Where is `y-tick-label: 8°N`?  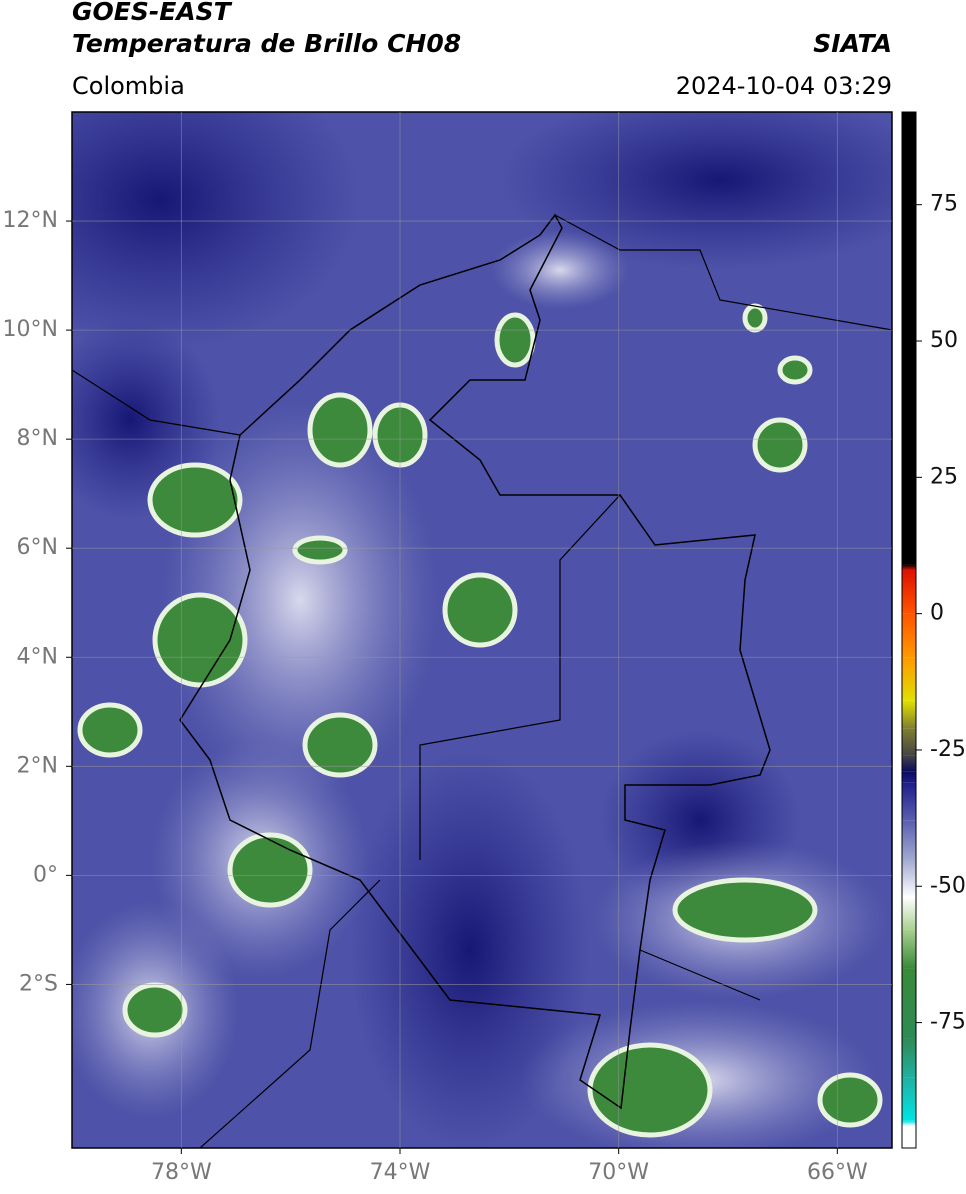
y-tick-label: 8°N is located at coordinates (37, 438).